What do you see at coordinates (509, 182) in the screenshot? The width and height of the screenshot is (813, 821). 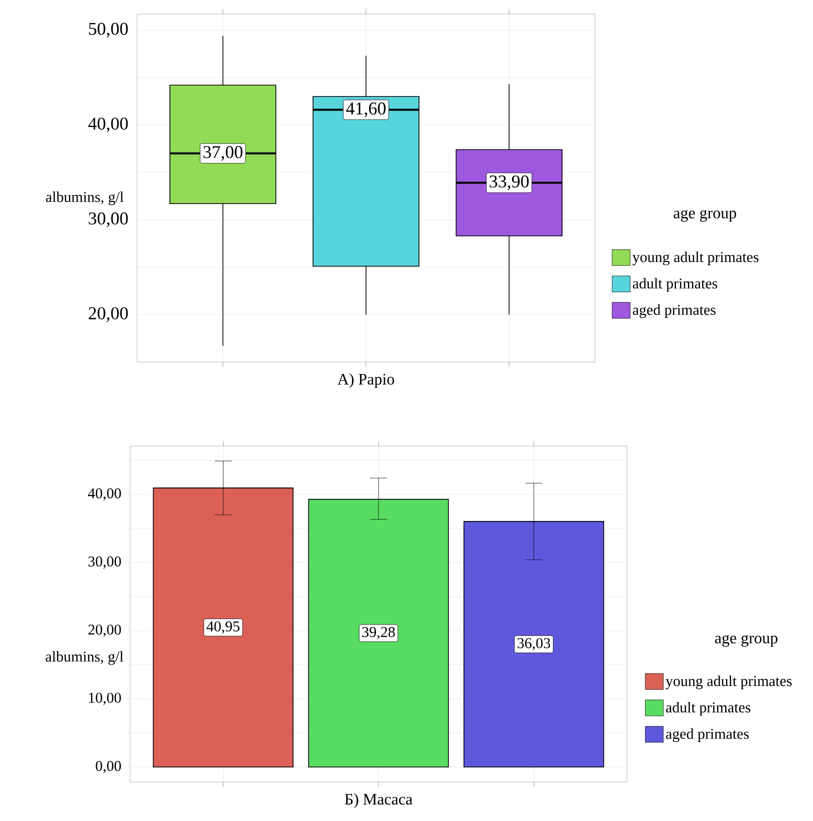 I see `text: 33,90` at bounding box center [509, 182].